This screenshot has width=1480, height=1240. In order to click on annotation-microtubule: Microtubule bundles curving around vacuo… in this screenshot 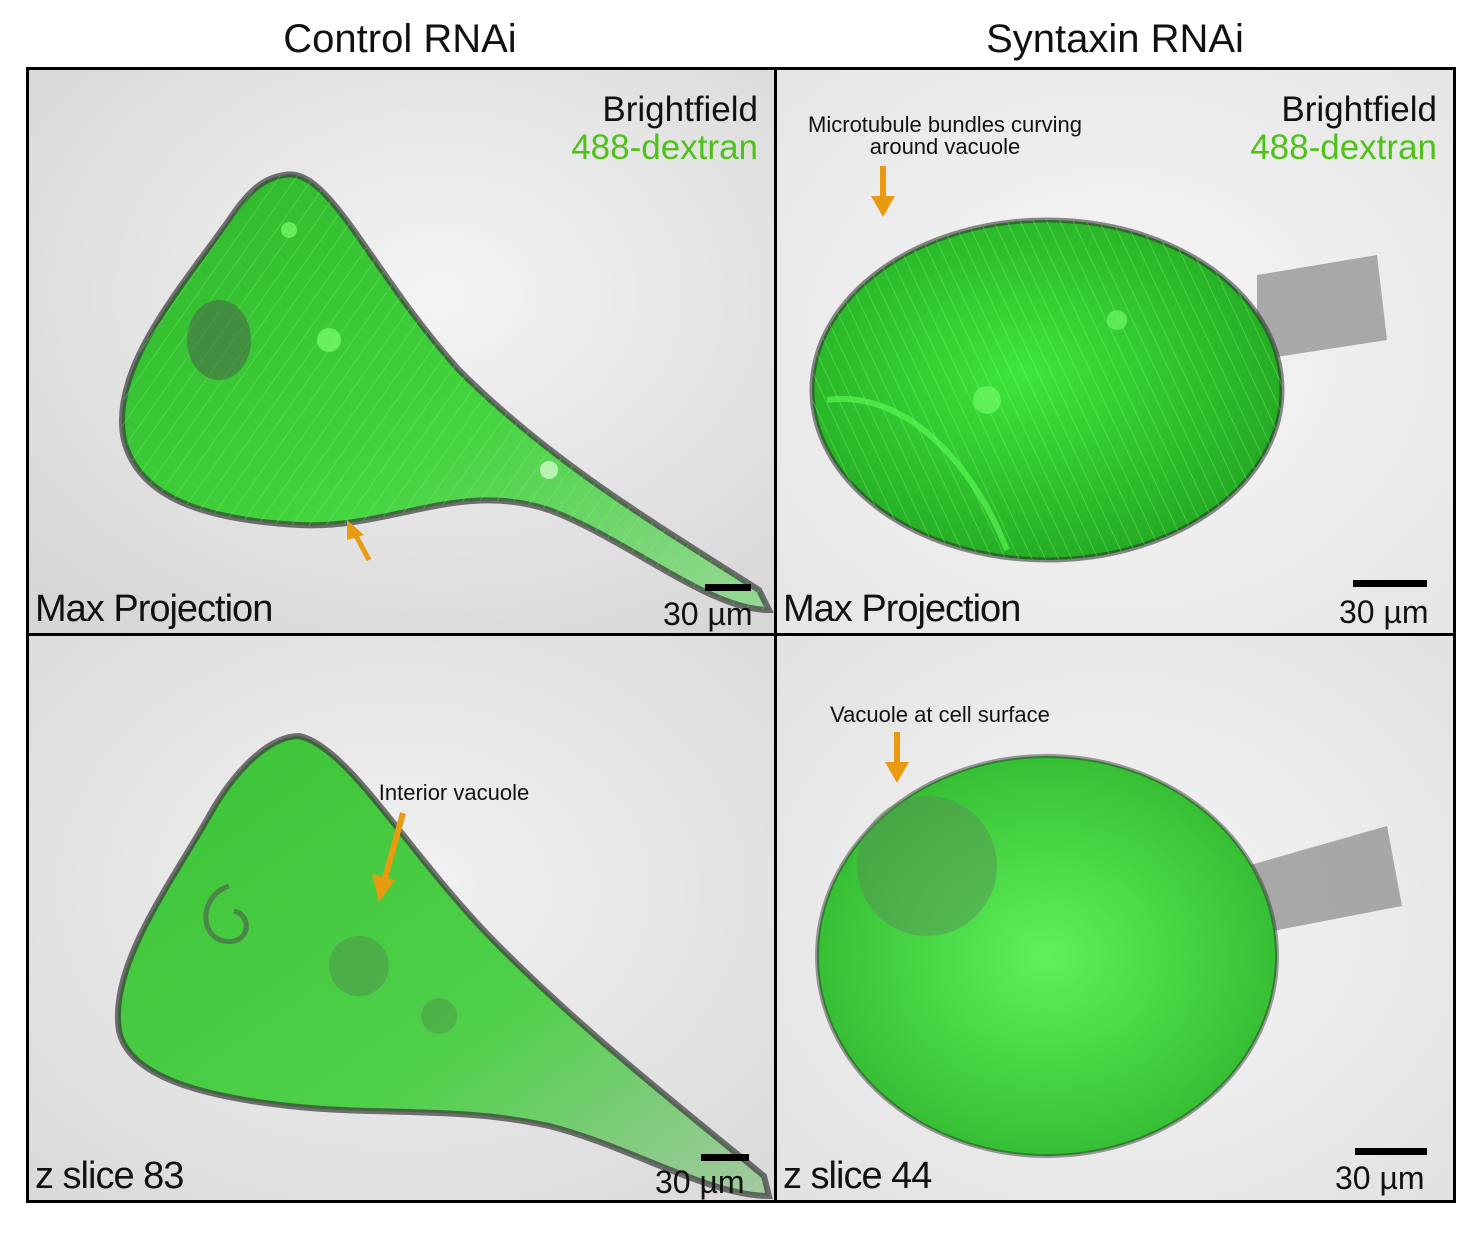, I will do `click(945, 135)`.